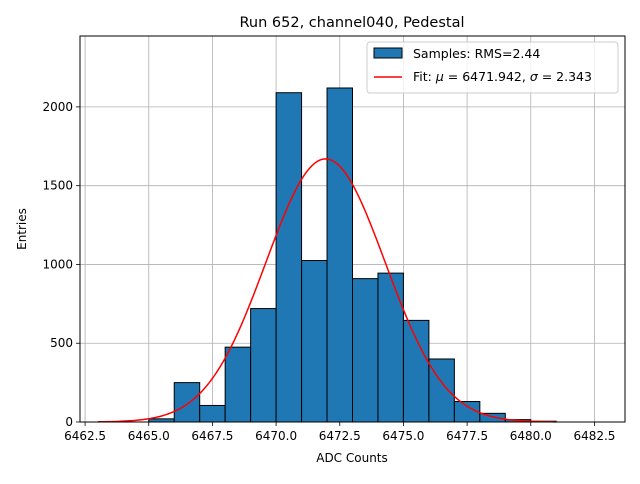 The height and width of the screenshot is (484, 640). What do you see at coordinates (352, 458) in the screenshot?
I see `x-axis-label: ADC Counts` at bounding box center [352, 458].